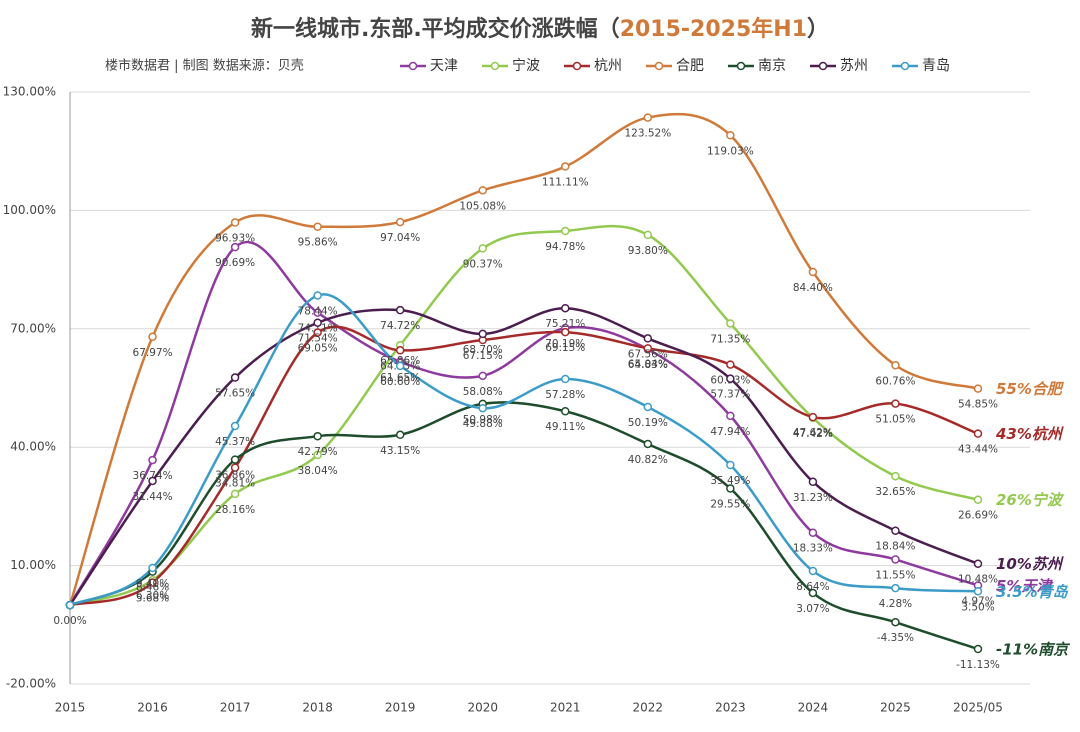 Image resolution: width=1080 pixels, height=732 pixels. Describe the element at coordinates (895, 575) in the screenshot. I see `data-label: 11.55%` at that location.